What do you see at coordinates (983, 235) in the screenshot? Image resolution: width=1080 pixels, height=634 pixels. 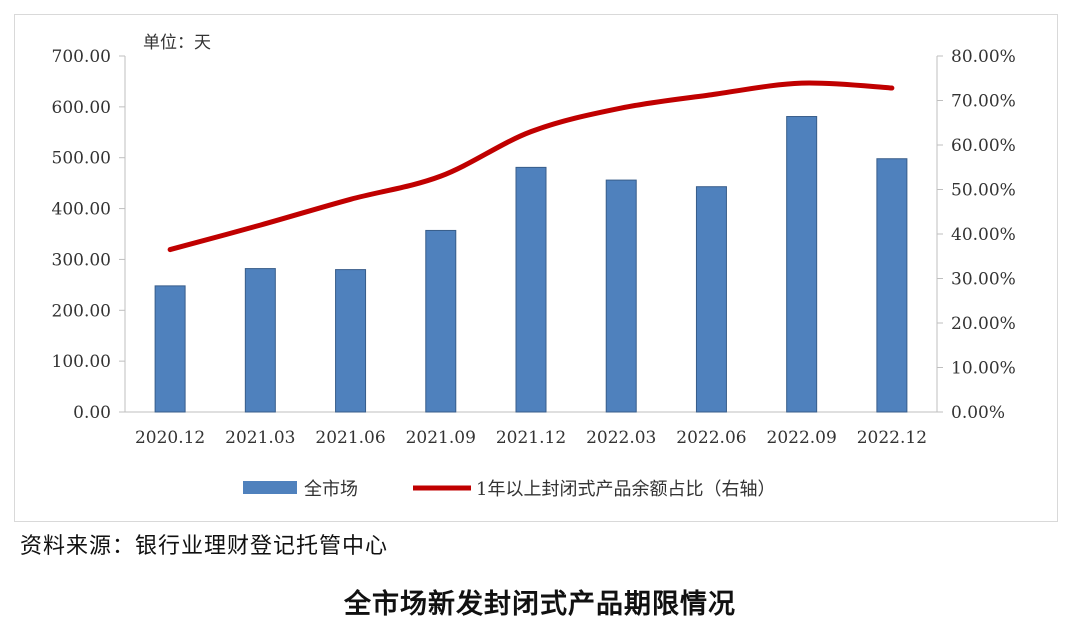 I see `y-right-tick-label: 40.00%` at bounding box center [983, 235].